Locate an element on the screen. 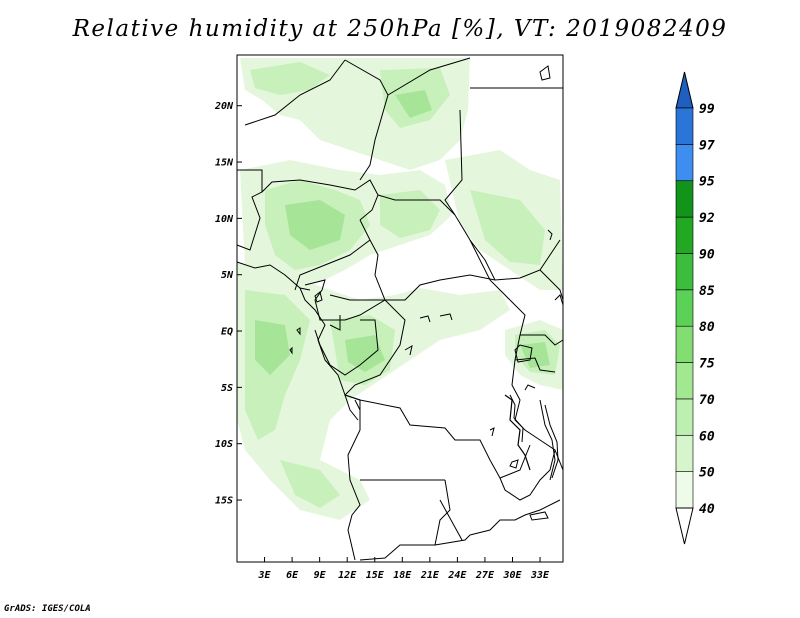  colorbar-label: 50 is located at coordinates (707, 473).